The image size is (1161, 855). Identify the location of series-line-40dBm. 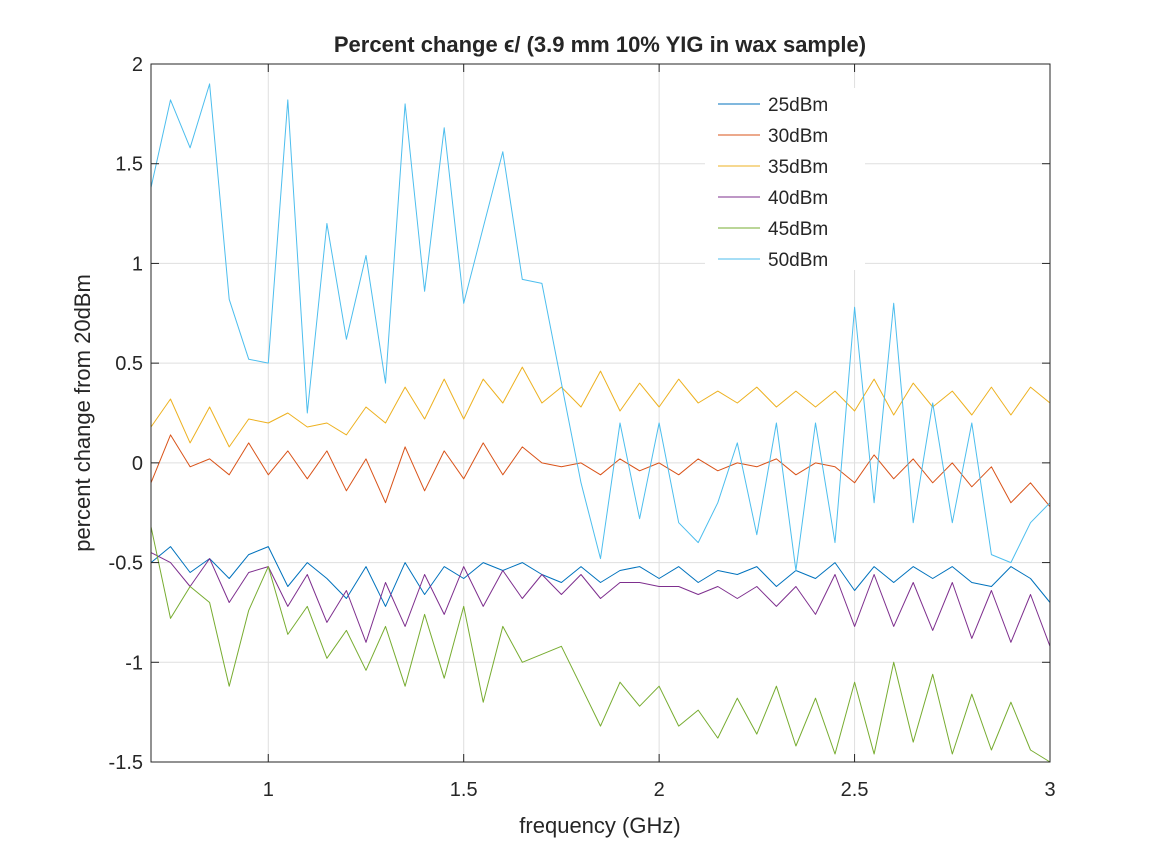
(600, 599).